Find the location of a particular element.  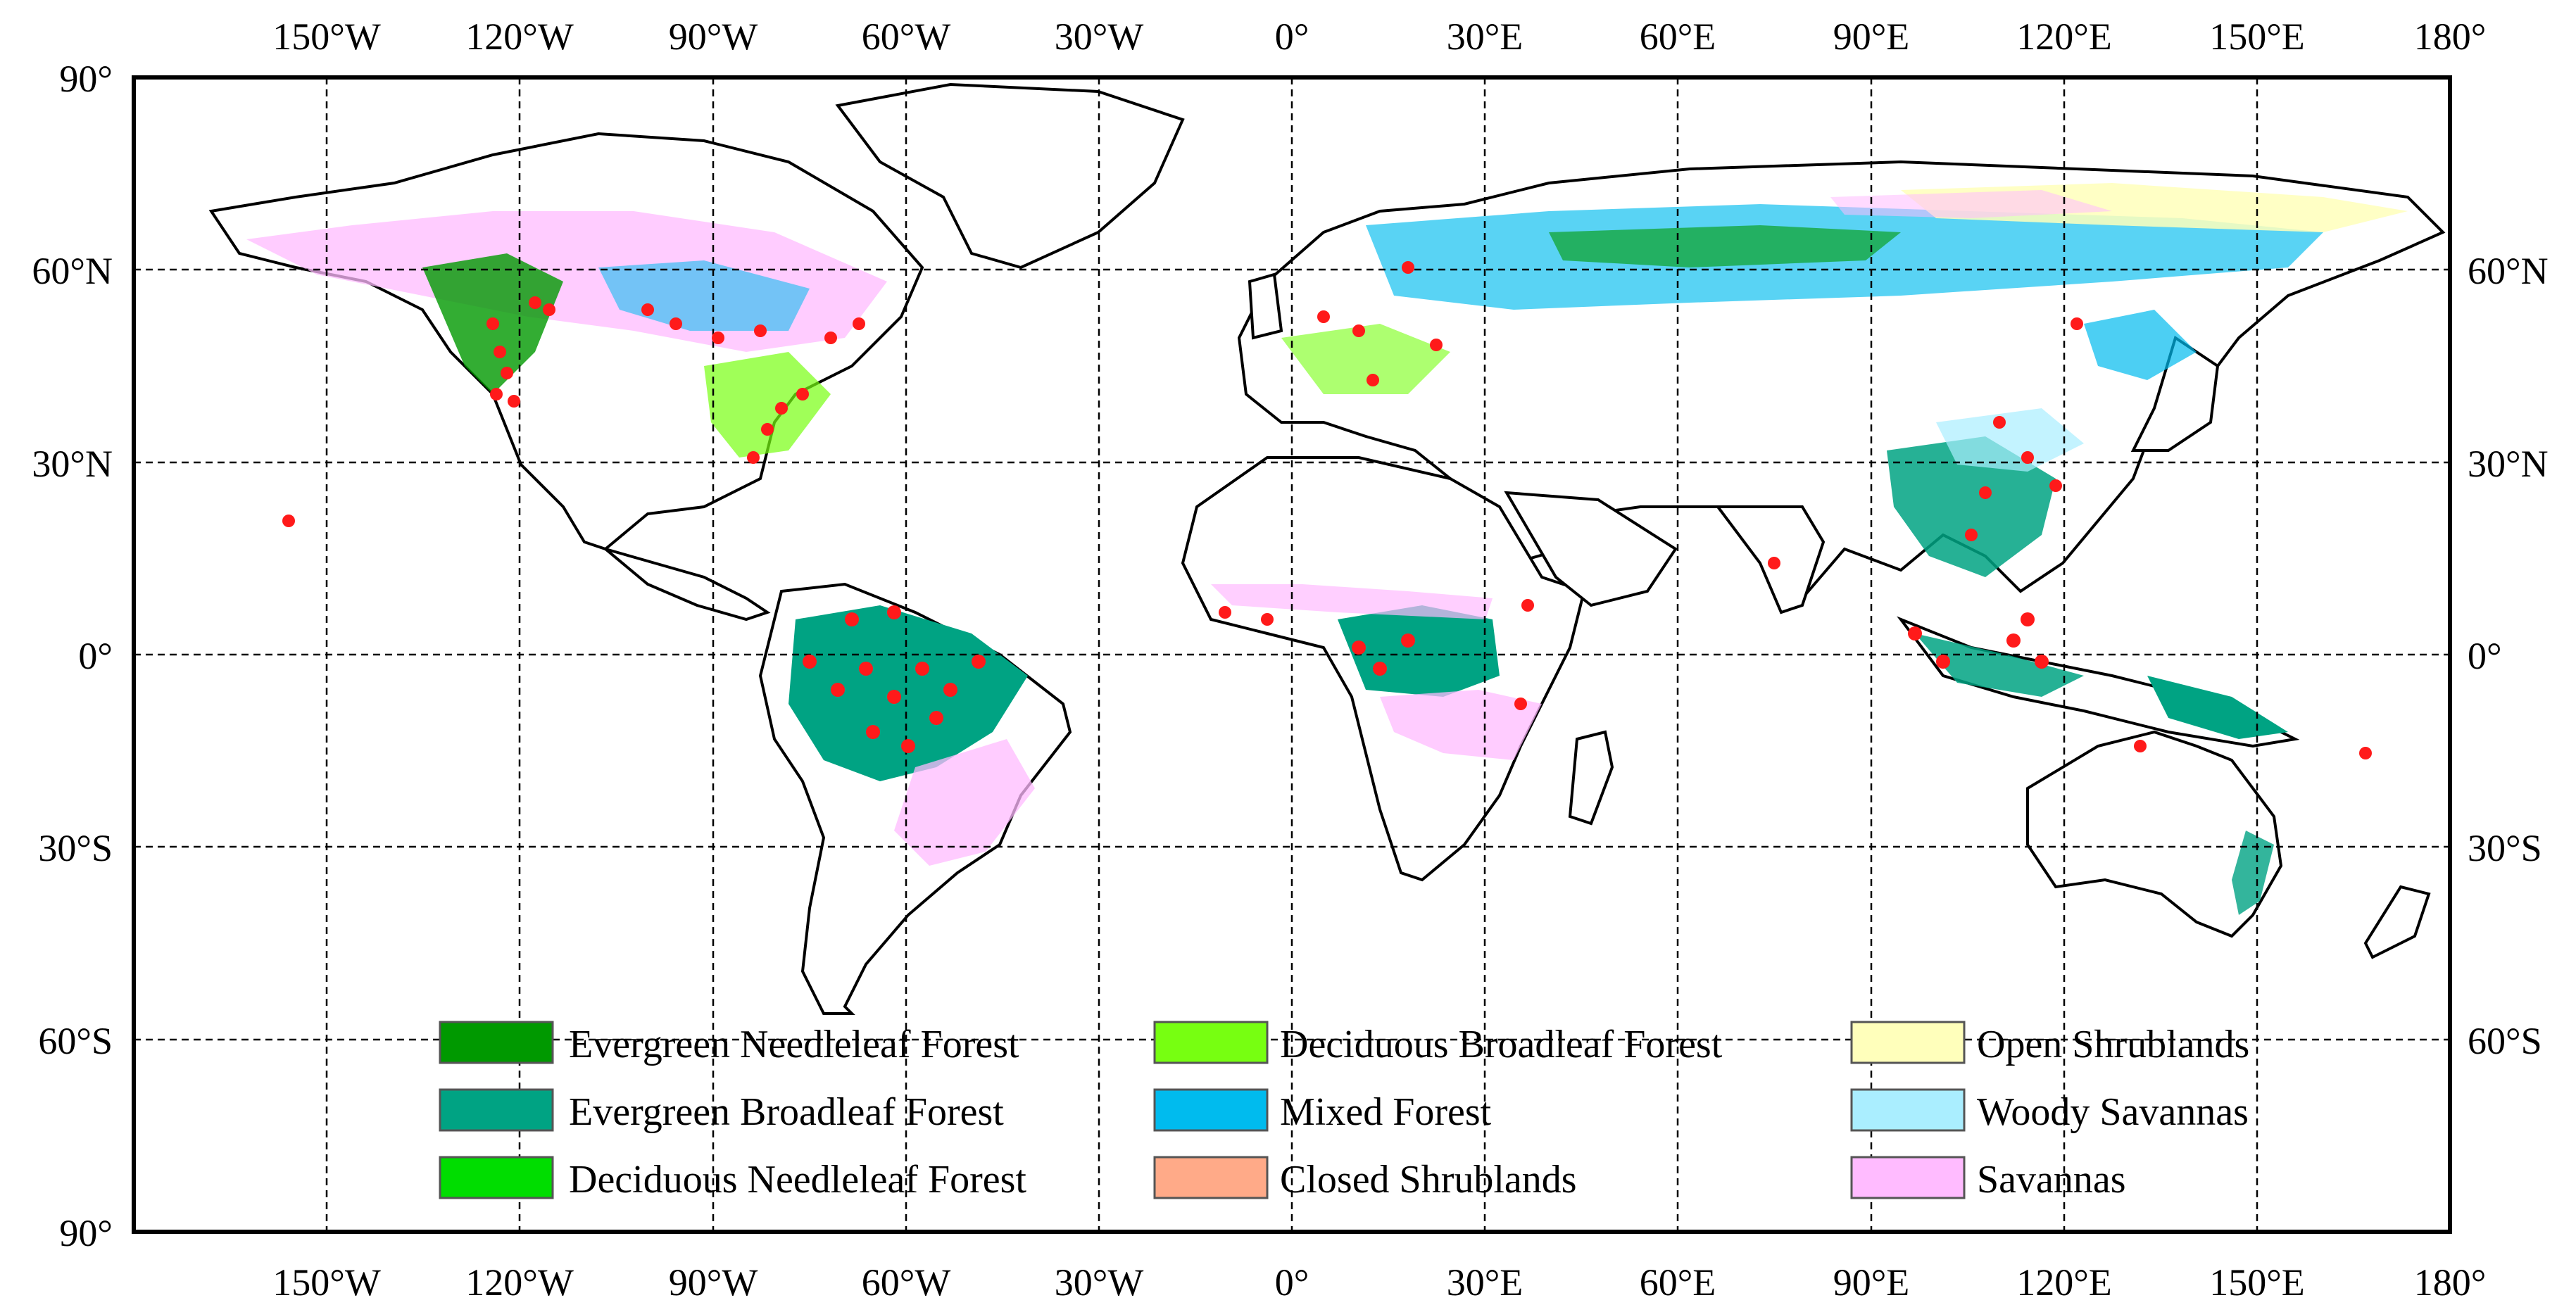

veg-evergreen-broadleaf-se-asia is located at coordinates (1972, 506).